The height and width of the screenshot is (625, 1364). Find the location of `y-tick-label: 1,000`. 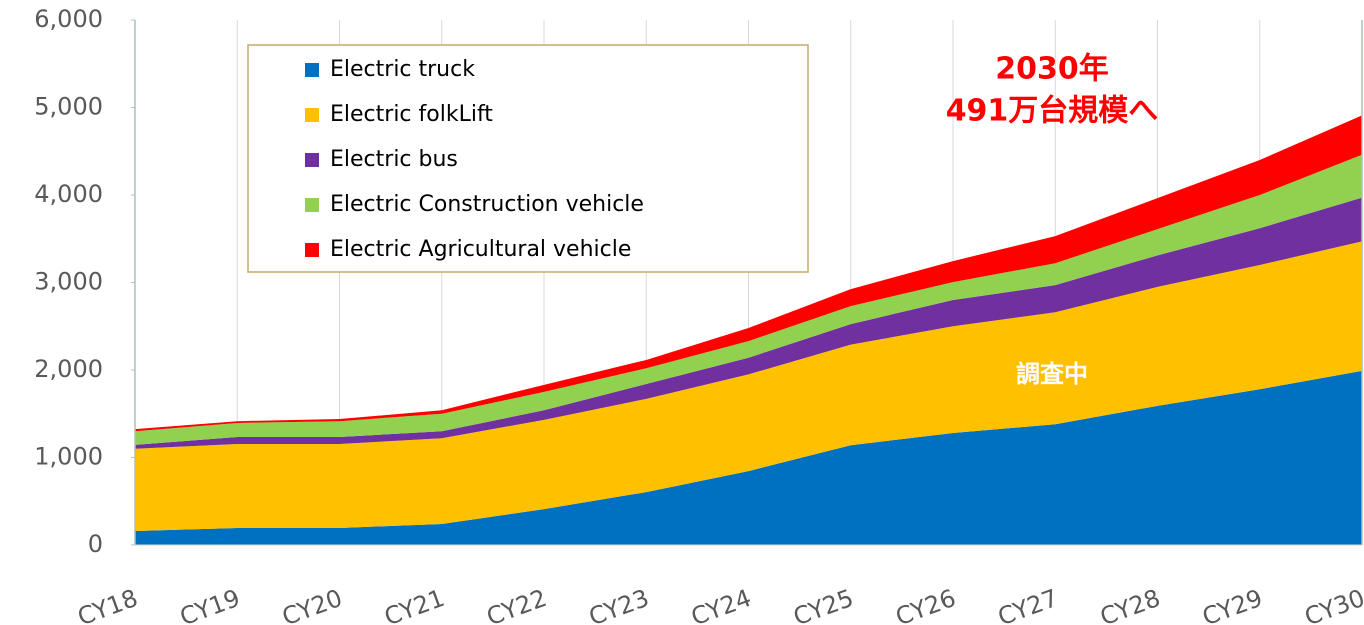

y-tick-label: 1,000 is located at coordinates (68, 457).